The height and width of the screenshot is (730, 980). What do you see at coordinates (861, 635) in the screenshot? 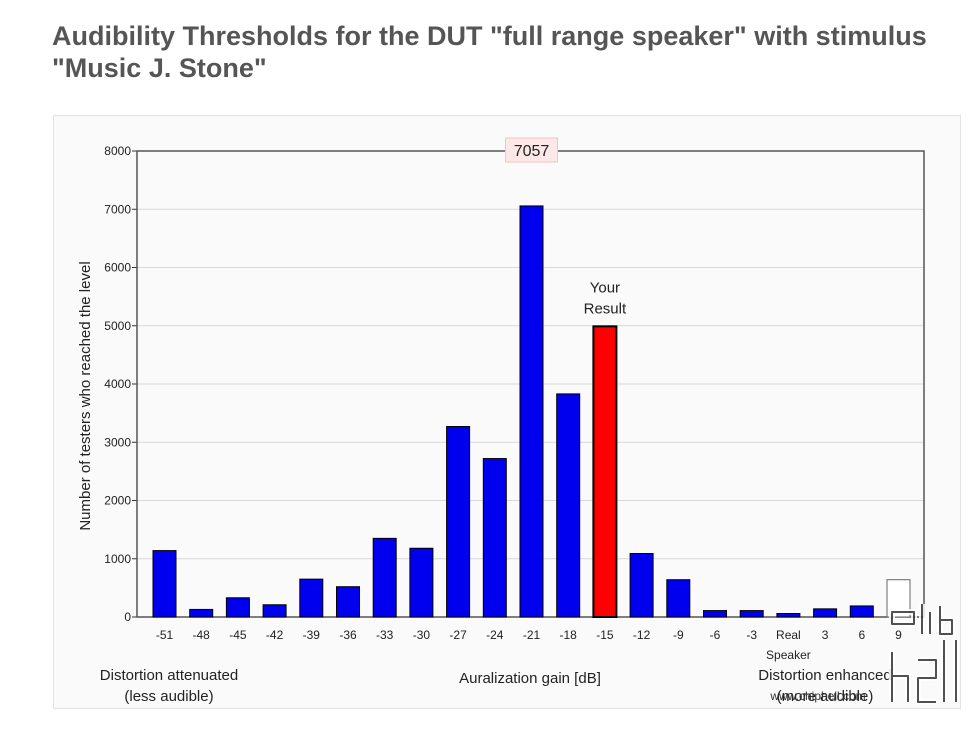
I see `x-tick-label: 6` at bounding box center [861, 635].